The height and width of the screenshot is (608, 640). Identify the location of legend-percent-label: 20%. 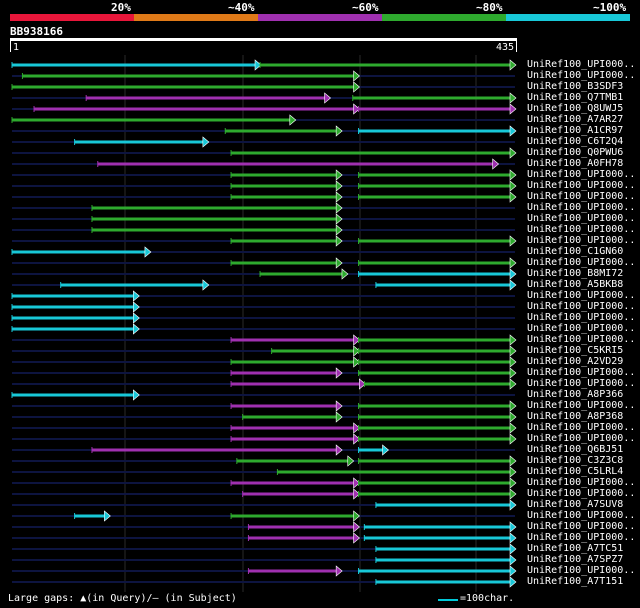
(121, 7).